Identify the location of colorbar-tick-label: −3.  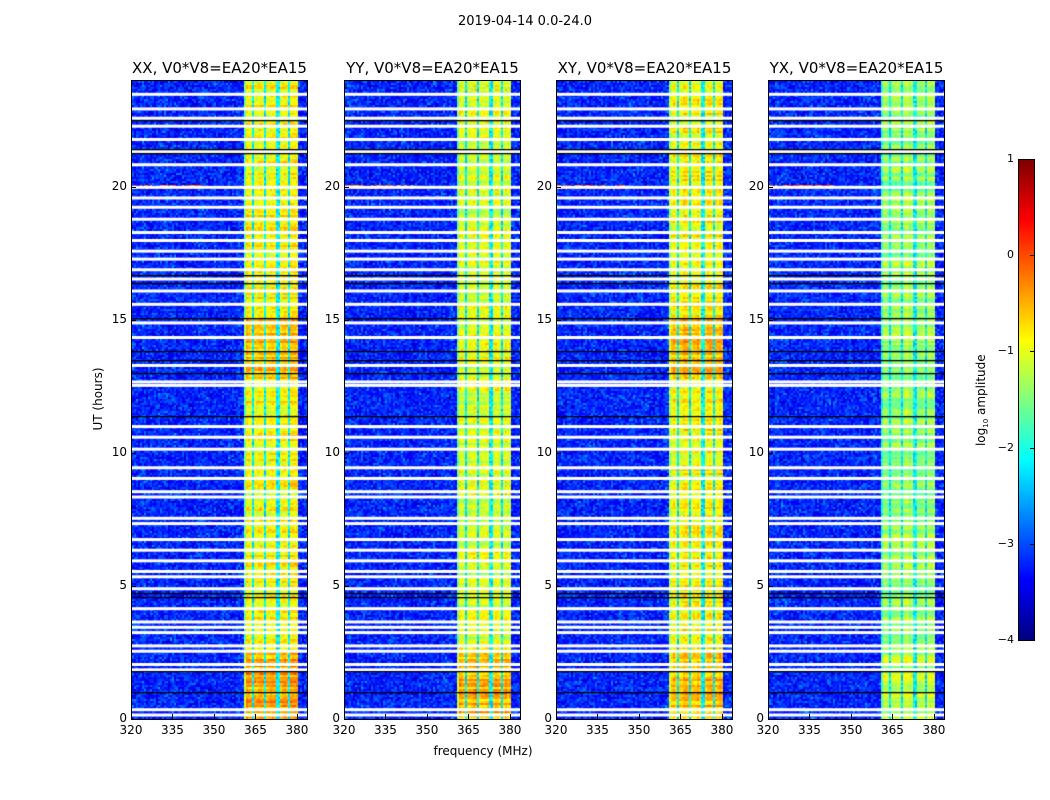
(1005, 543).